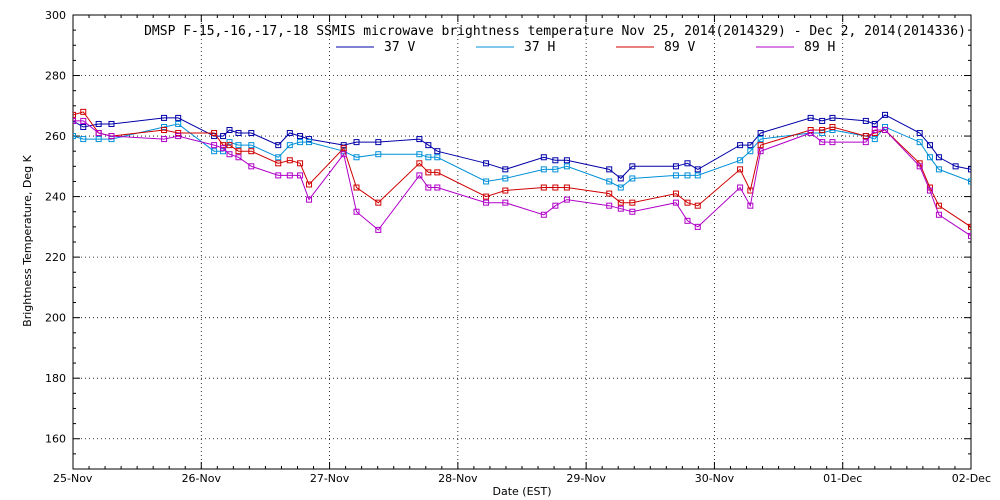 This screenshot has width=1000, height=500. What do you see at coordinates (73, 478) in the screenshot?
I see `x-tick-label: 25-Nov` at bounding box center [73, 478].